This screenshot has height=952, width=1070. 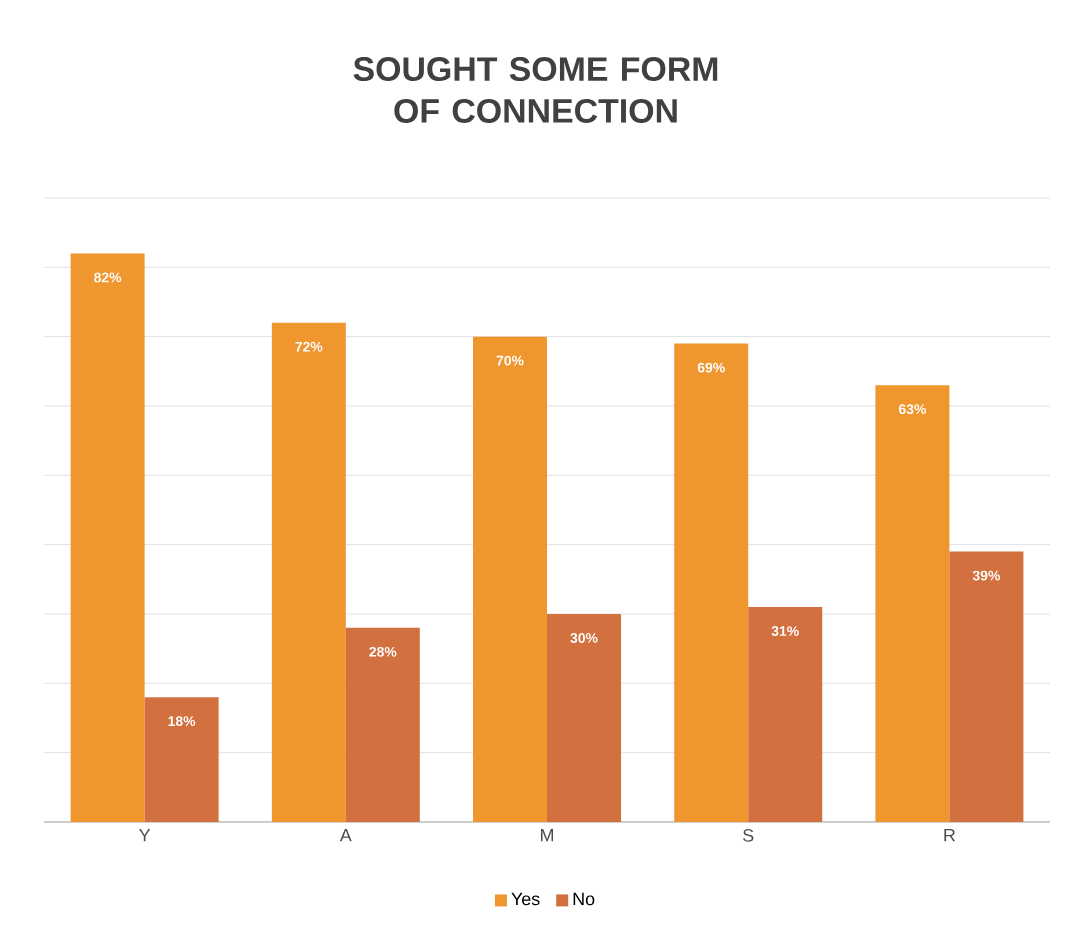 I want to click on x-tick-label: S, so click(x=748, y=835).